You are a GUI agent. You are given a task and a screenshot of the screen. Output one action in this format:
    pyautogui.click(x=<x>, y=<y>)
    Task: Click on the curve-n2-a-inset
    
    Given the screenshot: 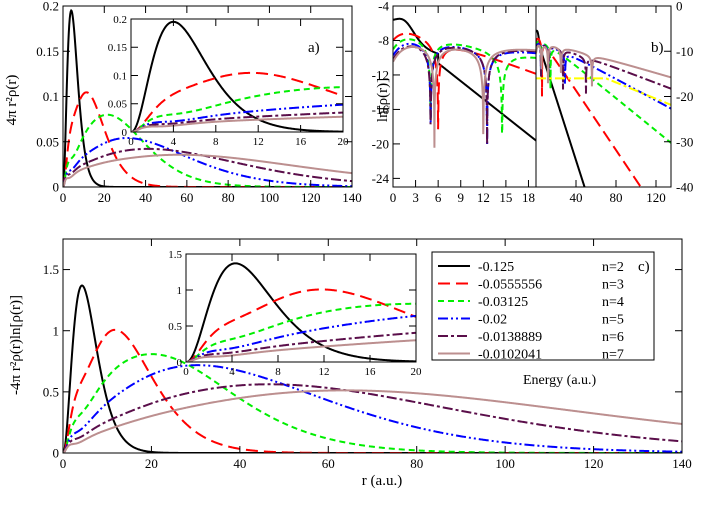 What is the action you would take?
    pyautogui.click(x=237, y=76)
    